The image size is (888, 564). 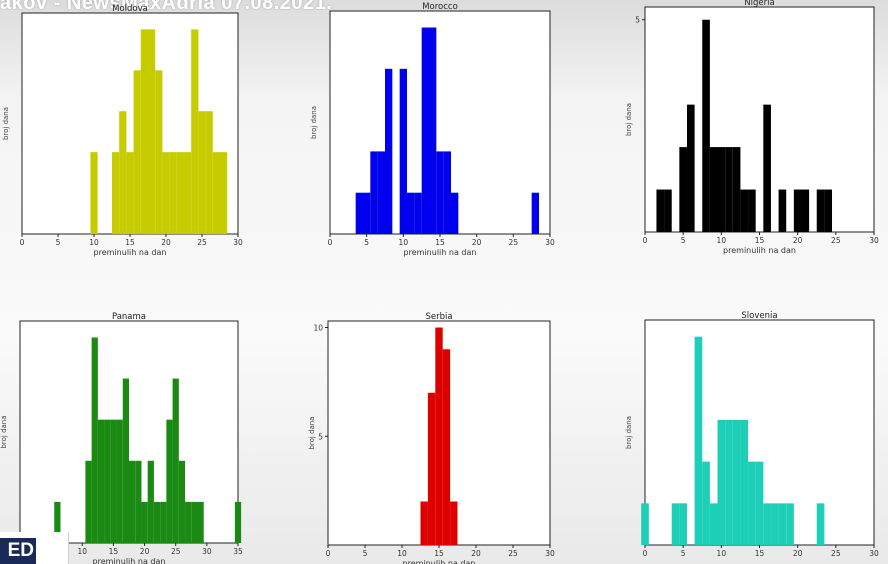 I want to click on chart-nigeria-x-tick-label: 25, so click(x=836, y=240).